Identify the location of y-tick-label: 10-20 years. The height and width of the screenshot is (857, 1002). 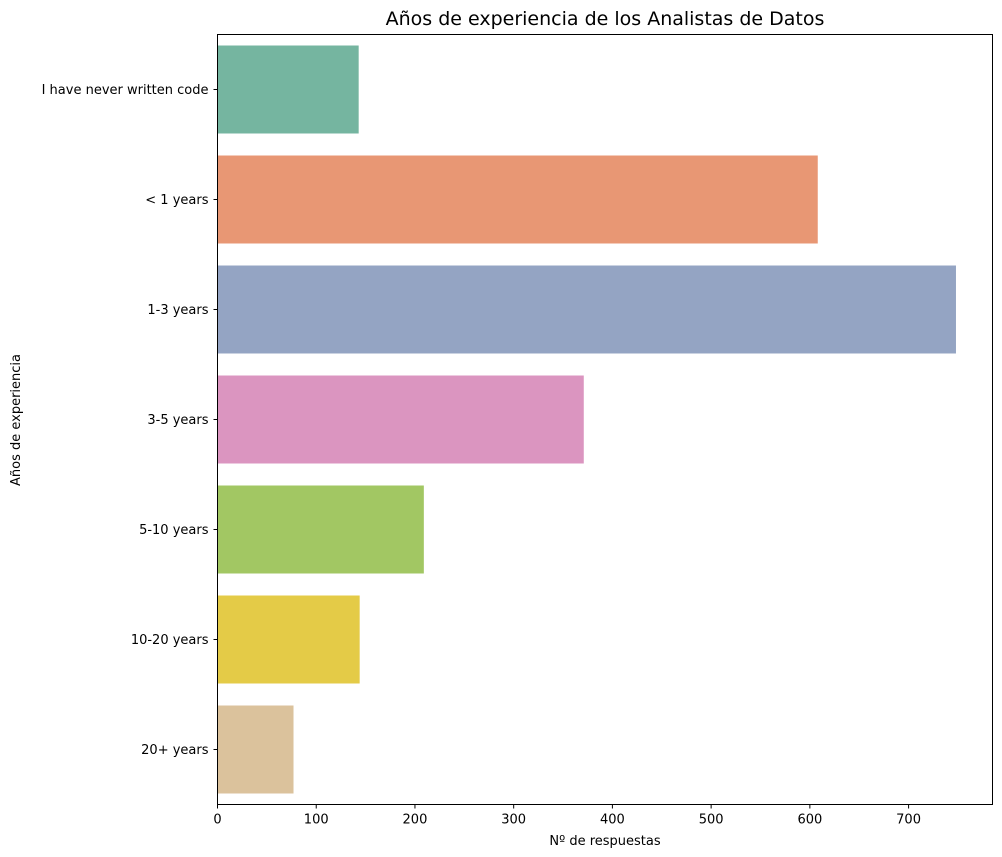
(170, 640).